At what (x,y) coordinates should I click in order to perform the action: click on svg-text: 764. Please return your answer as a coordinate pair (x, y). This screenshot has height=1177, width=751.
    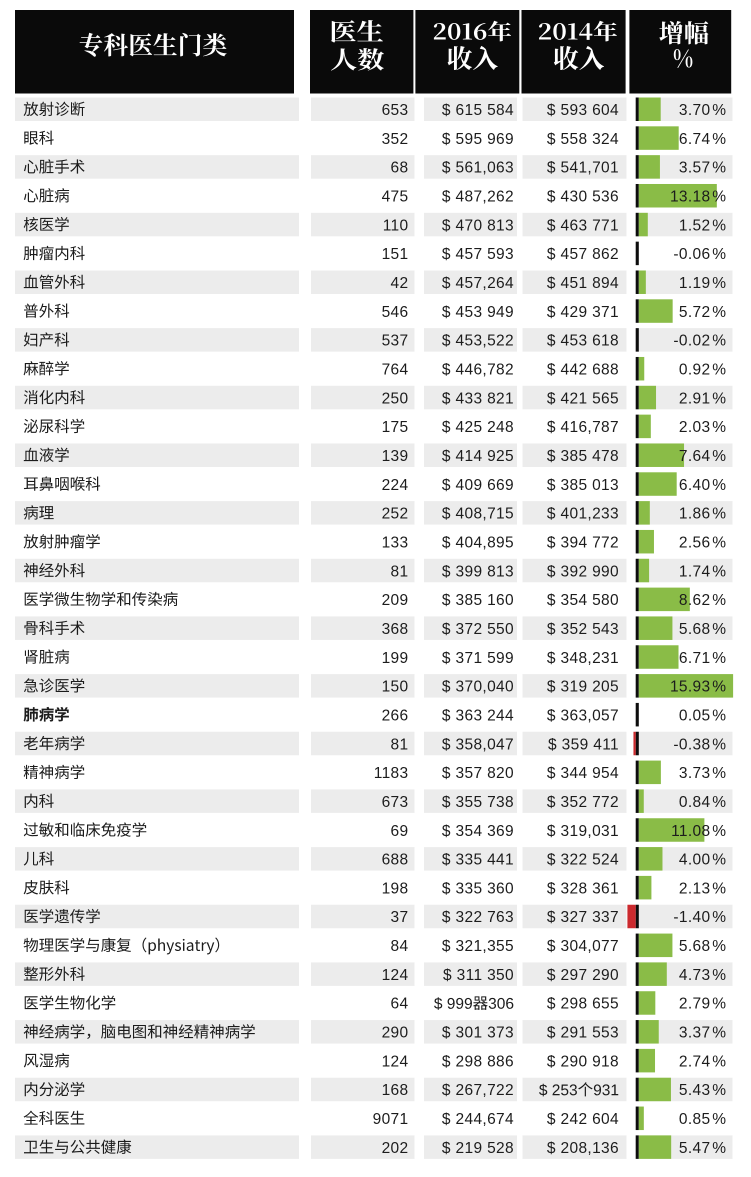
    Looking at the image, I should click on (395, 369).